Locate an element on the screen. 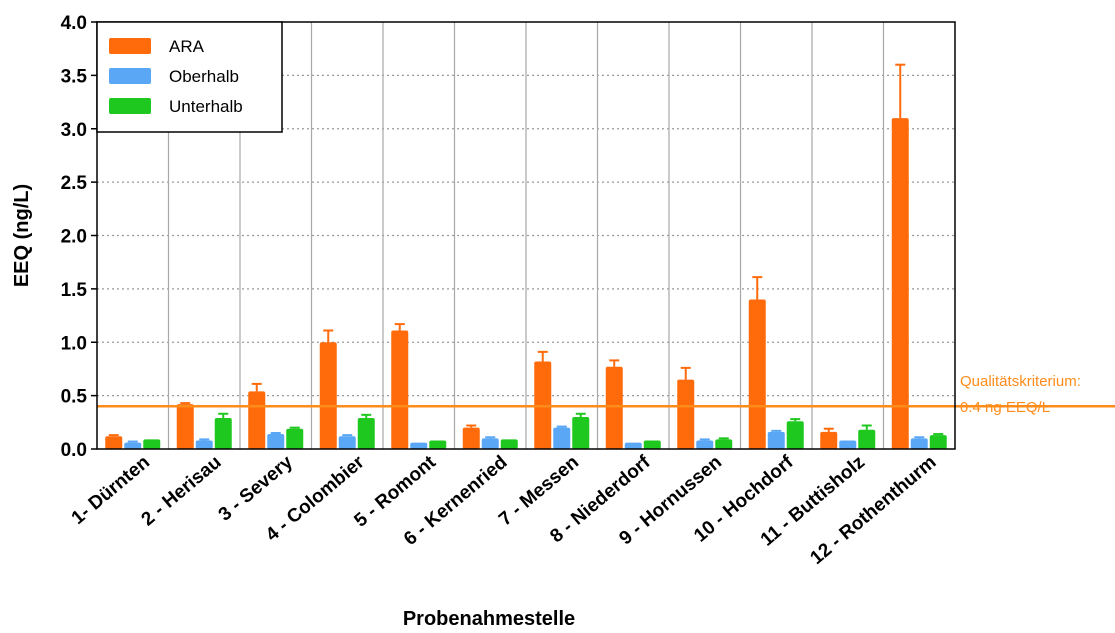 The width and height of the screenshot is (1115, 633). y-axis-ticks: 0.0 0.5 1.0 1.5 2.0 2.5 3.0 3.5 4.0 is located at coordinates (79, 237).